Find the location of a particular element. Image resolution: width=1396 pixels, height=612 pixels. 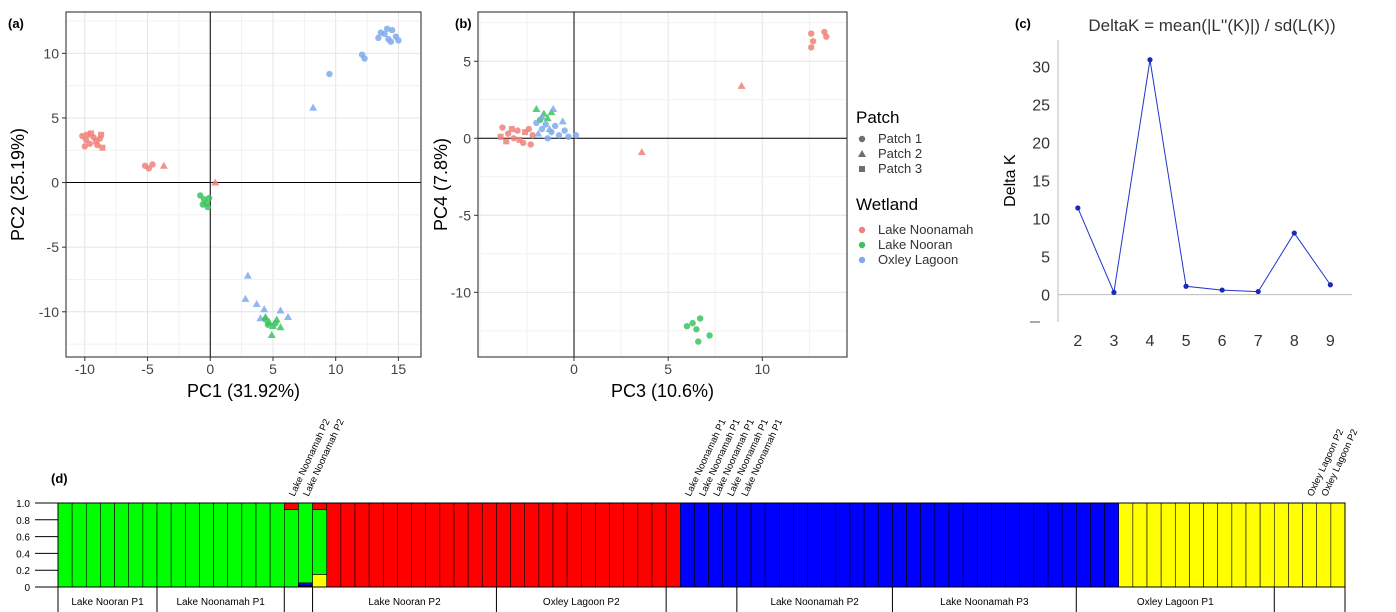

y-tick-label: 0.2 is located at coordinates (23, 571).